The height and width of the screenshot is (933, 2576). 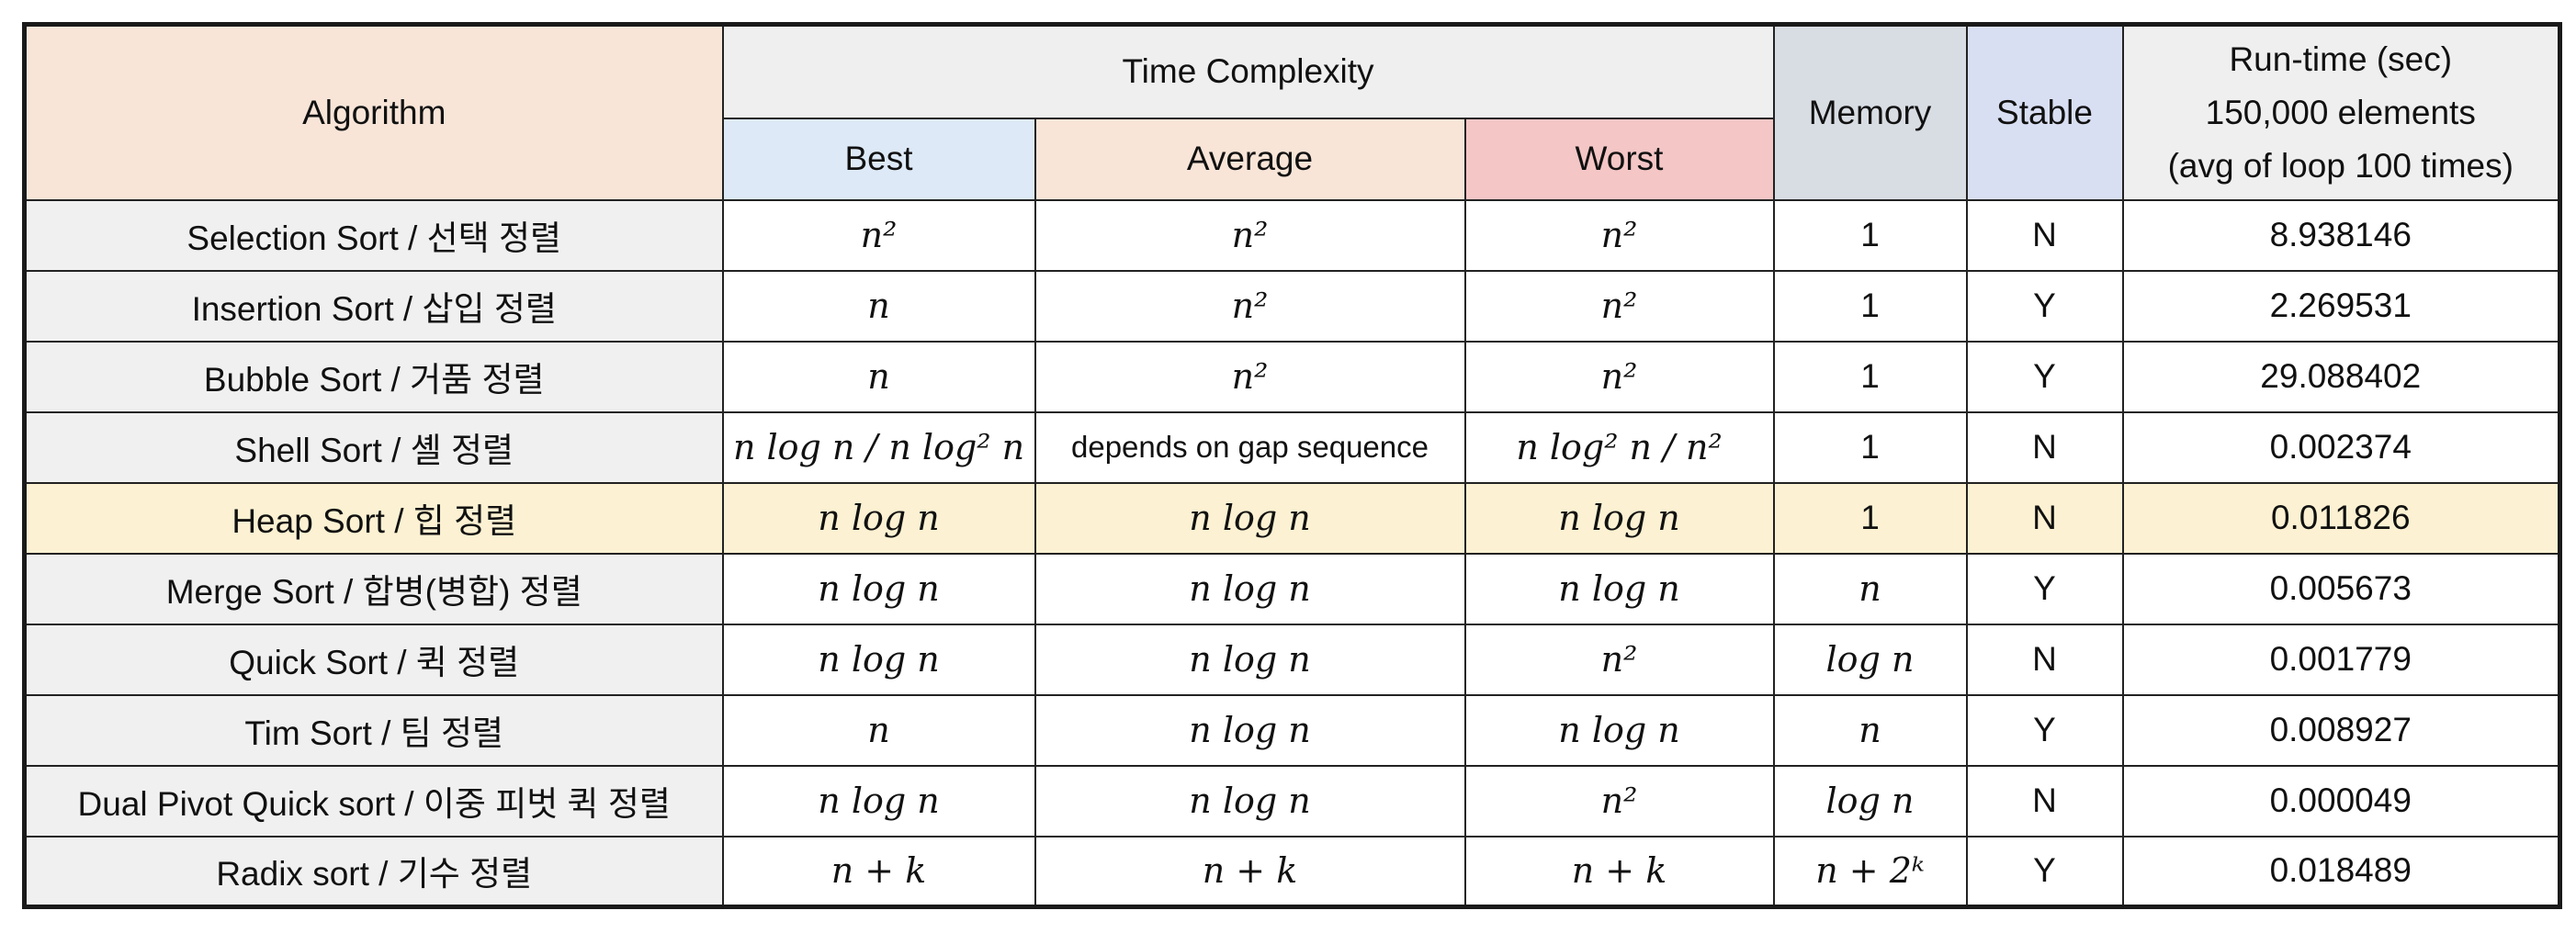 What do you see at coordinates (2341, 518) in the screenshot?
I see `runtime-cell: 0.011826` at bounding box center [2341, 518].